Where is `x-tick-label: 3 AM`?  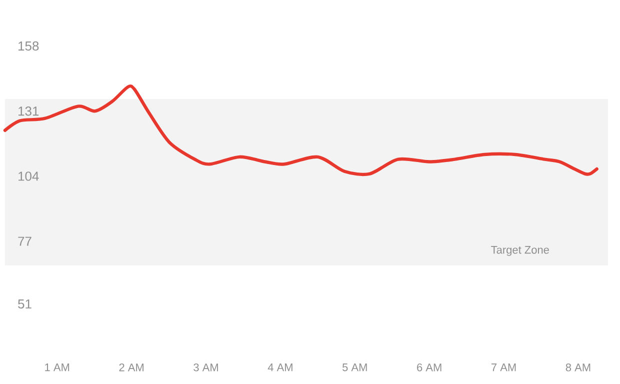 x-tick-label: 3 AM is located at coordinates (206, 368).